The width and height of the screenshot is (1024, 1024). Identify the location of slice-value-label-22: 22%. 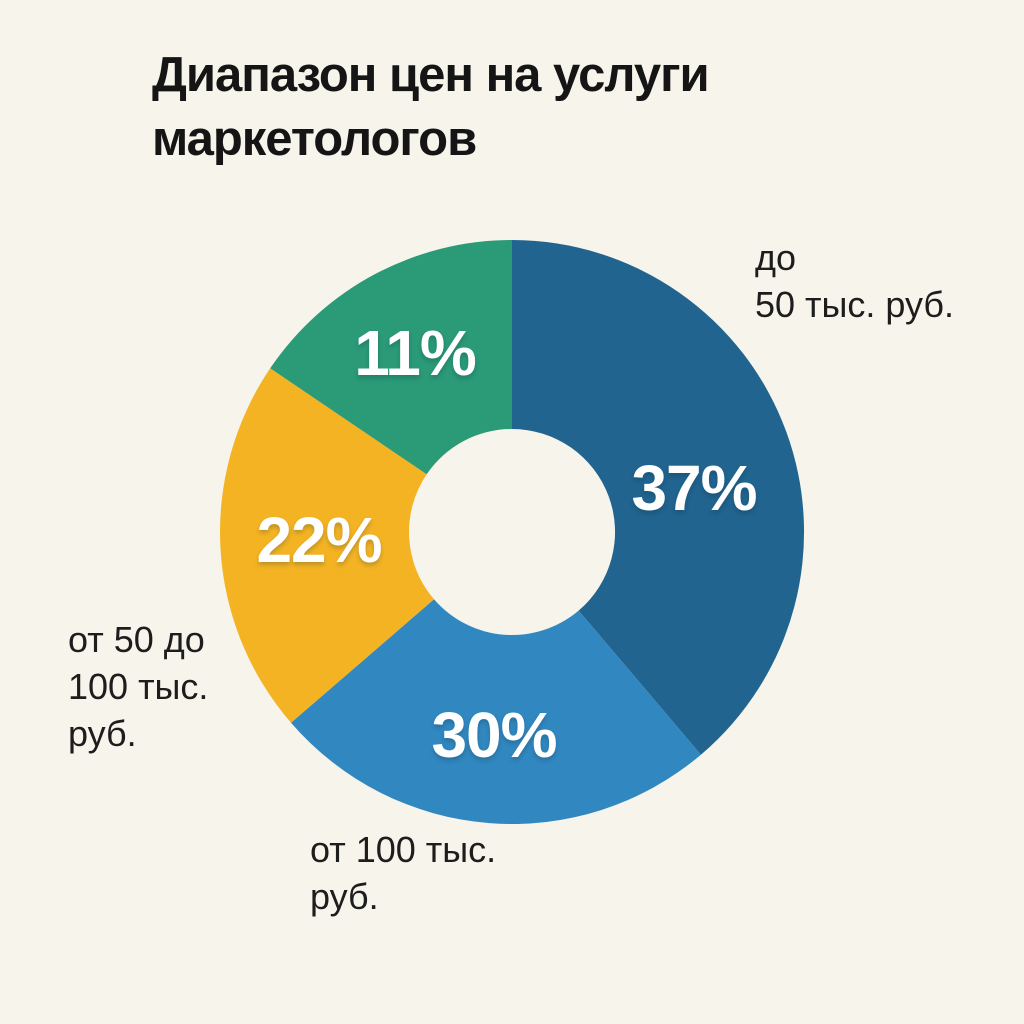
(319, 540).